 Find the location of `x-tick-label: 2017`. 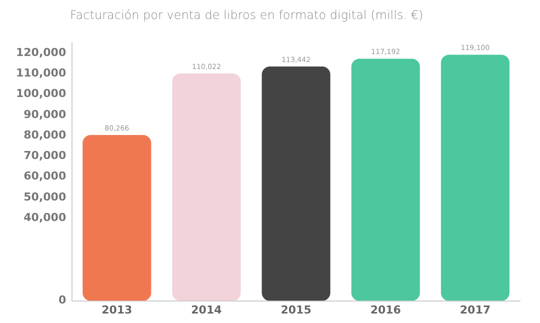

x-tick-label: 2017 is located at coordinates (475, 309).